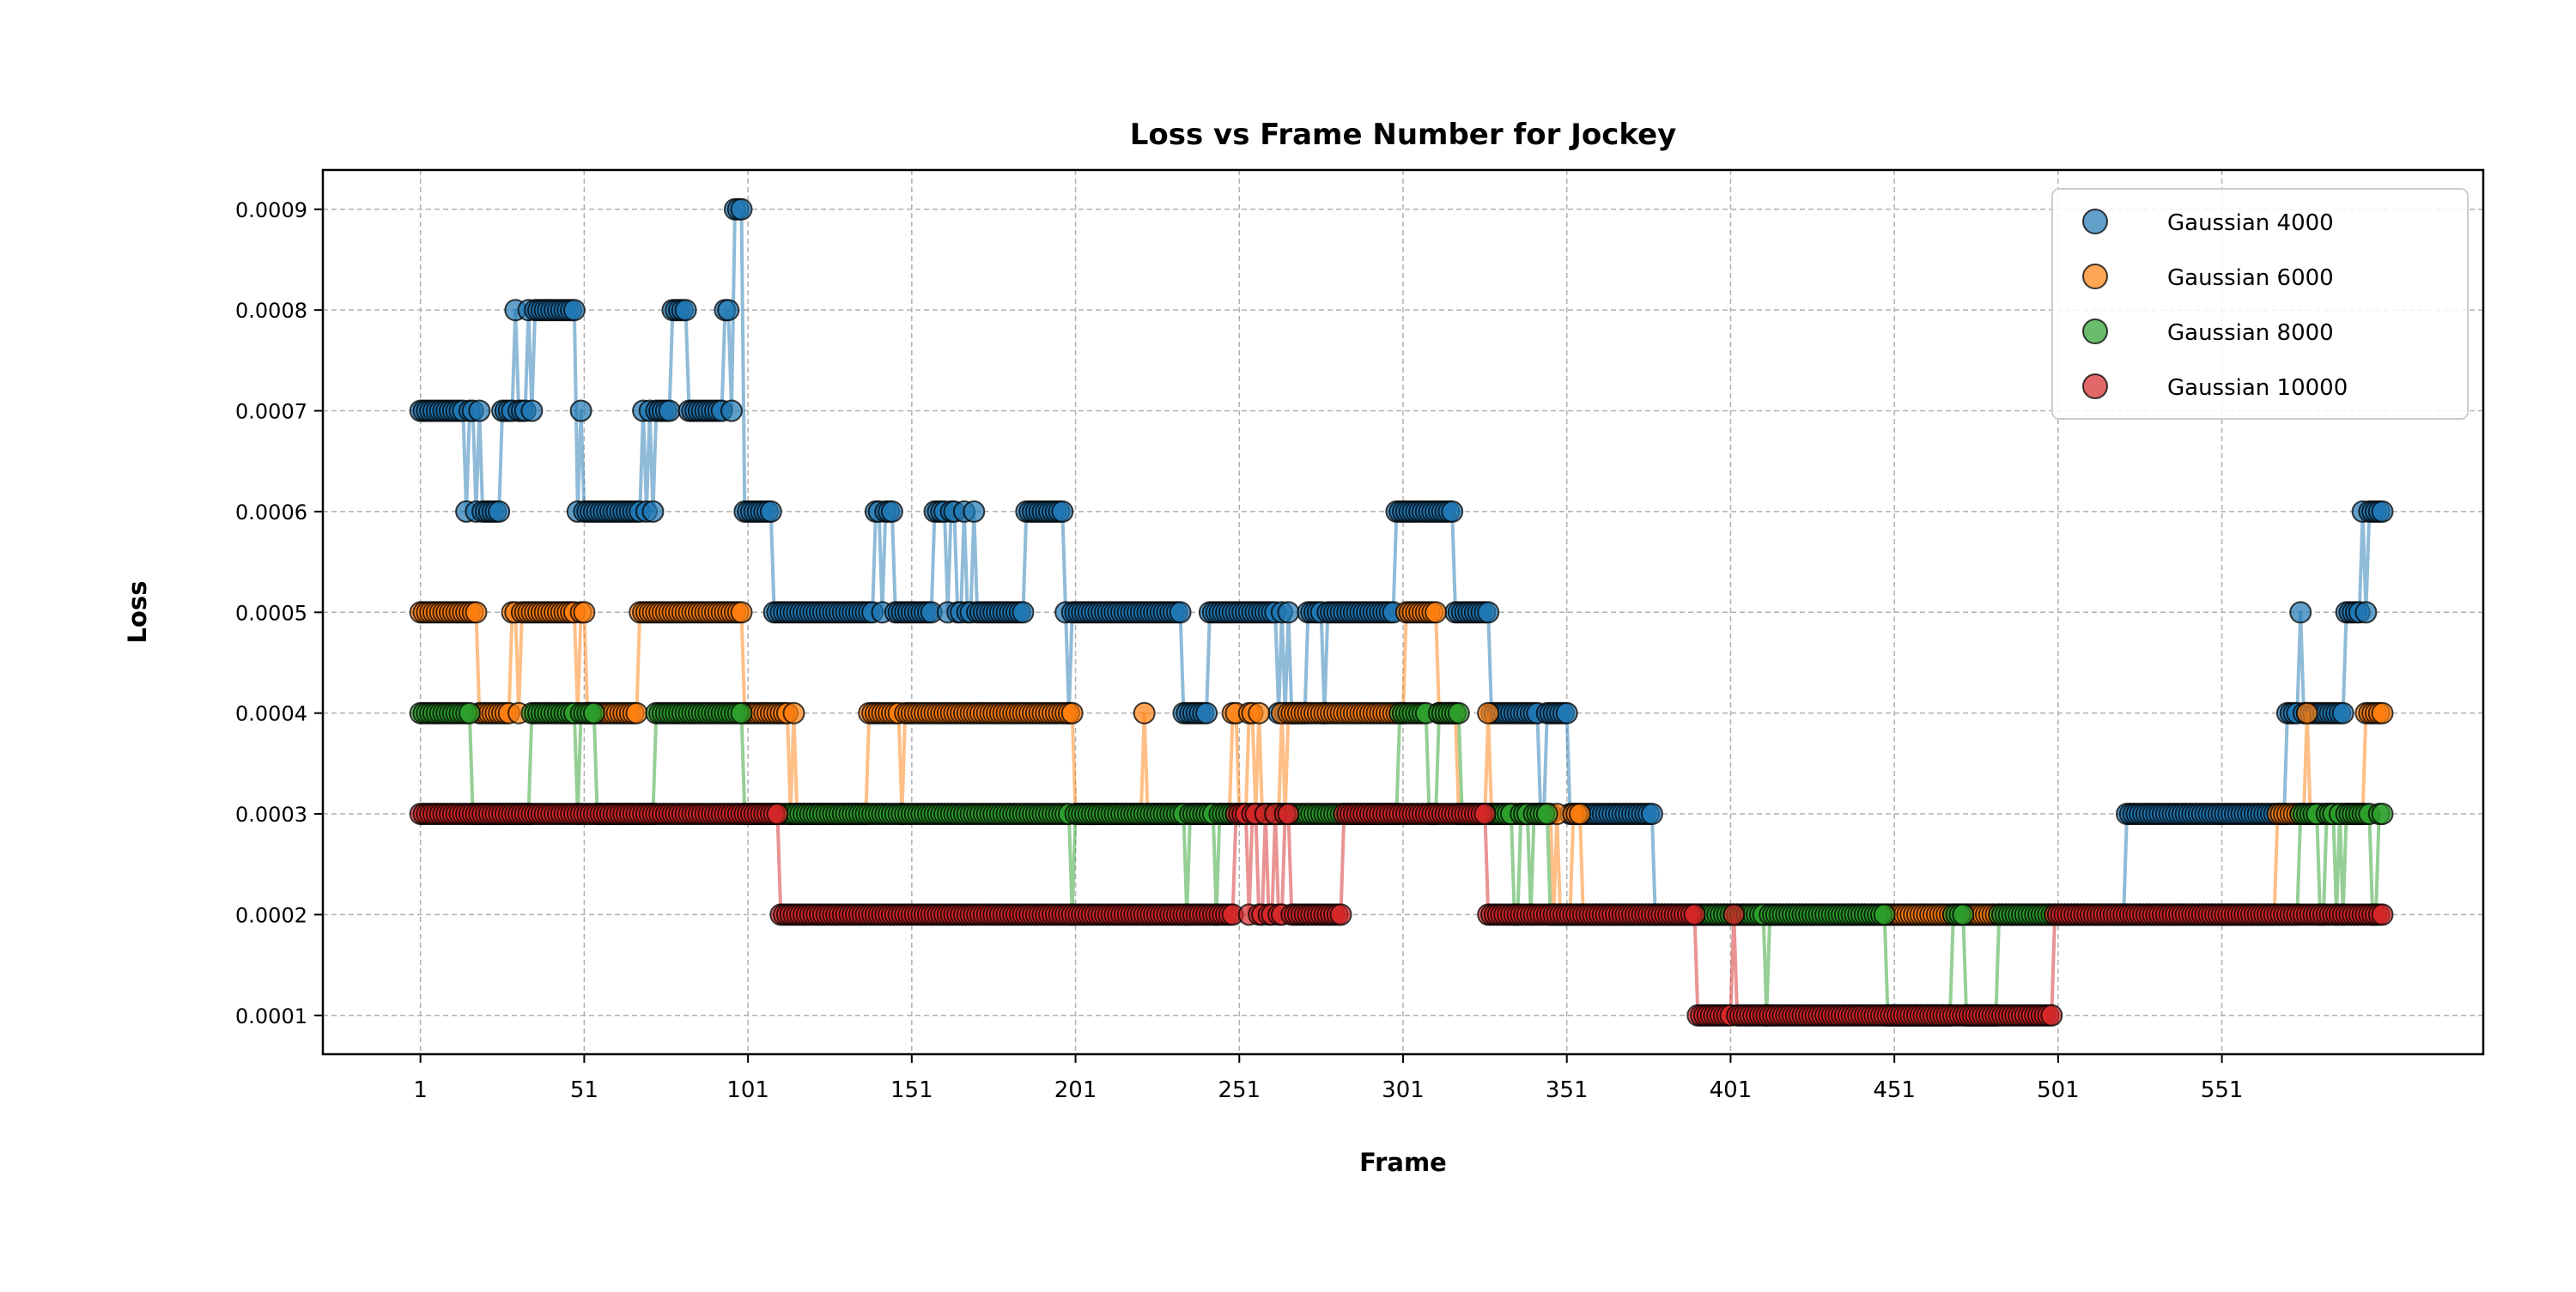 The width and height of the screenshot is (2576, 1292). Describe the element at coordinates (584, 1090) in the screenshot. I see `x-tick-label: 51` at that location.